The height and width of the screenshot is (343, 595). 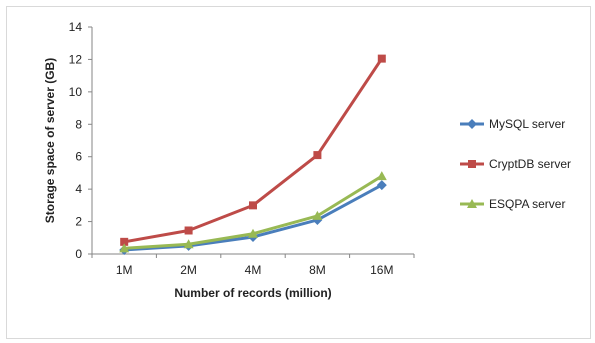 I want to click on legend-label: ESQPA server, so click(x=527, y=204).